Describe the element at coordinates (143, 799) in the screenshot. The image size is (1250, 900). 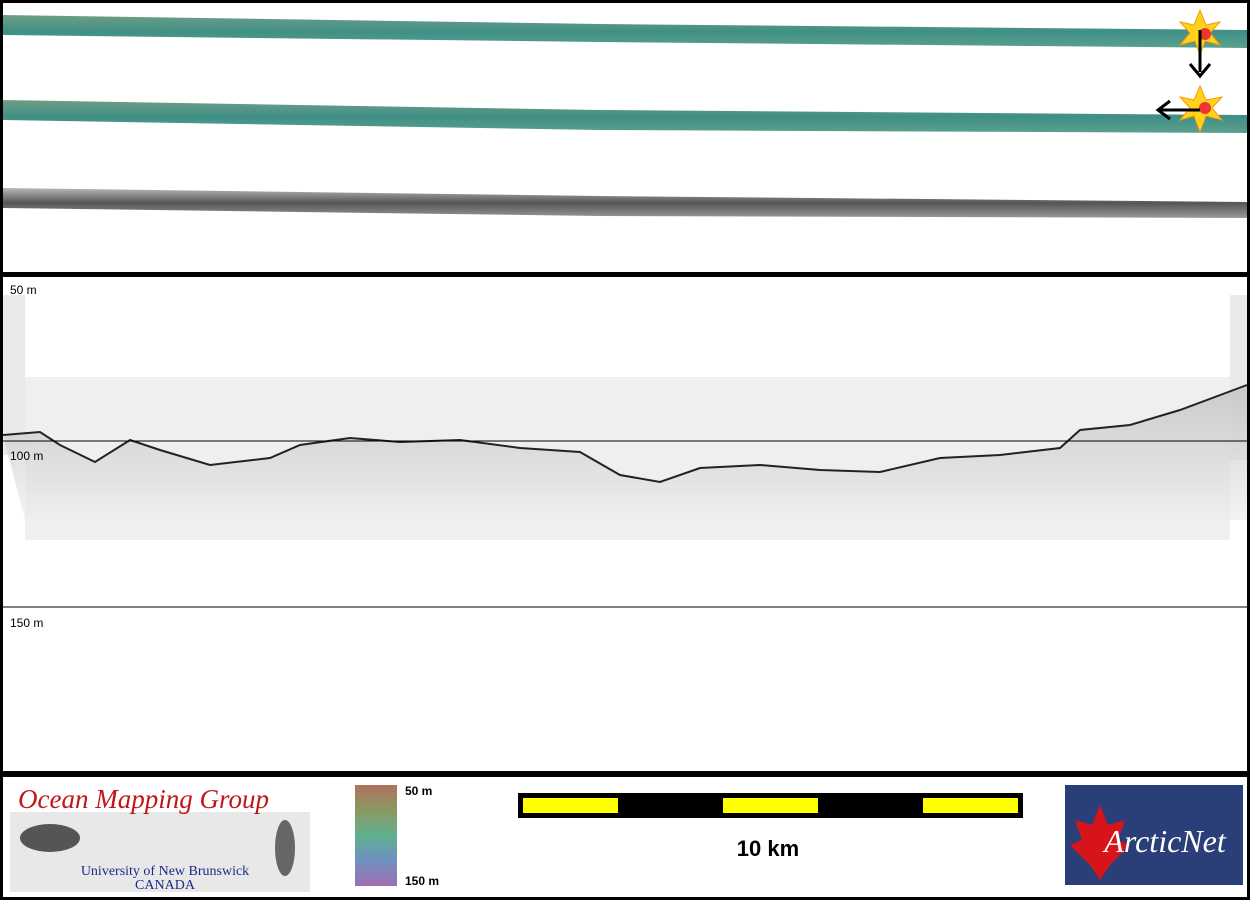
I see `logo-title: Ocean Mapping Group` at that location.